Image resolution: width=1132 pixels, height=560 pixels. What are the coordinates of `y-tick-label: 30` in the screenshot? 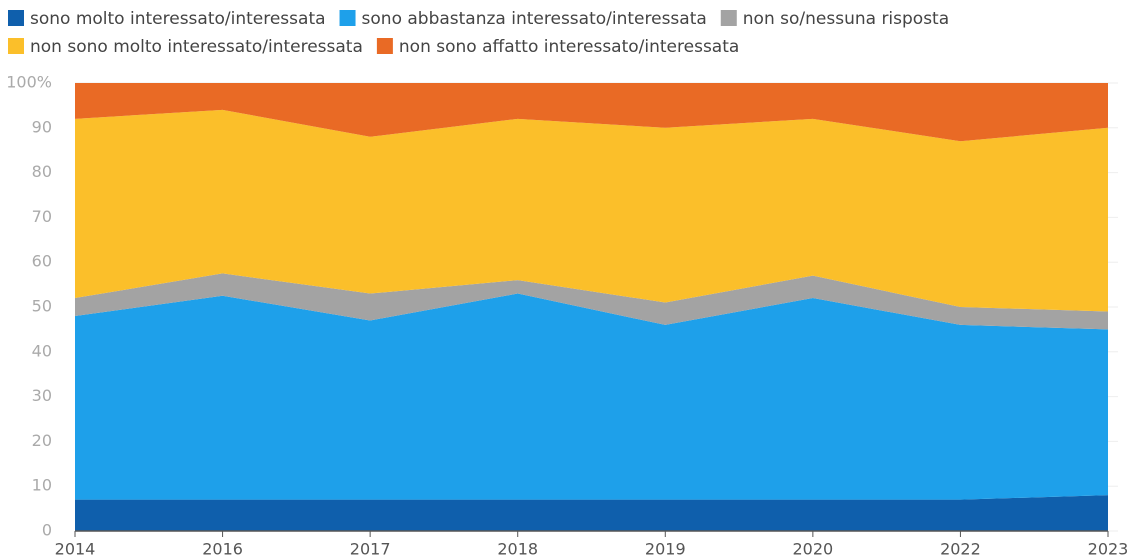 It's located at (42, 395).